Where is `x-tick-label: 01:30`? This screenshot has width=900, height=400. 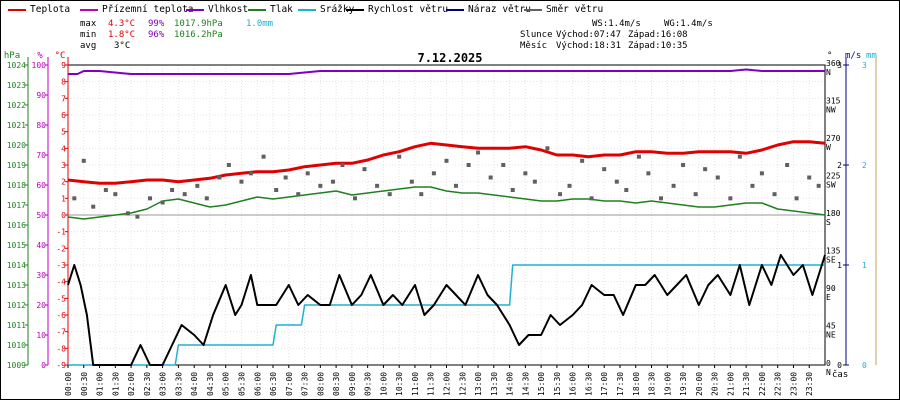 x-tick-label: 01:30 is located at coordinates (115, 384).